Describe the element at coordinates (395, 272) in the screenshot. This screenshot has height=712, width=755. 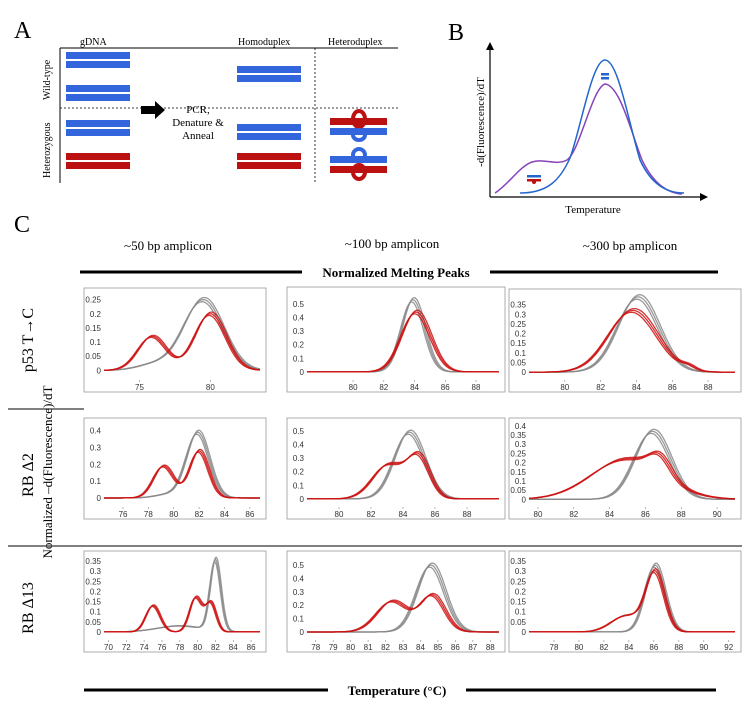
I see `banner-top-label: Normalized Melting Peaks` at that location.